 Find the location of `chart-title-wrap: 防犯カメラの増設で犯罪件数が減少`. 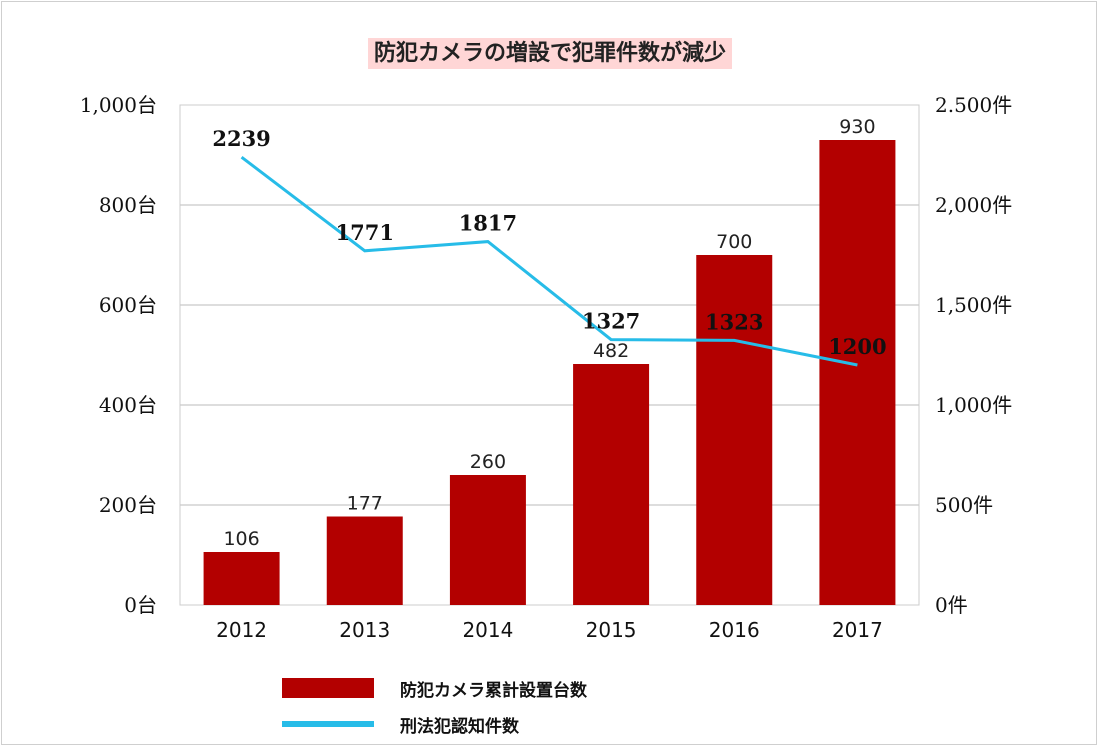

chart-title-wrap: 防犯カメラの増設で犯罪件数が減少 is located at coordinates (550, 52).